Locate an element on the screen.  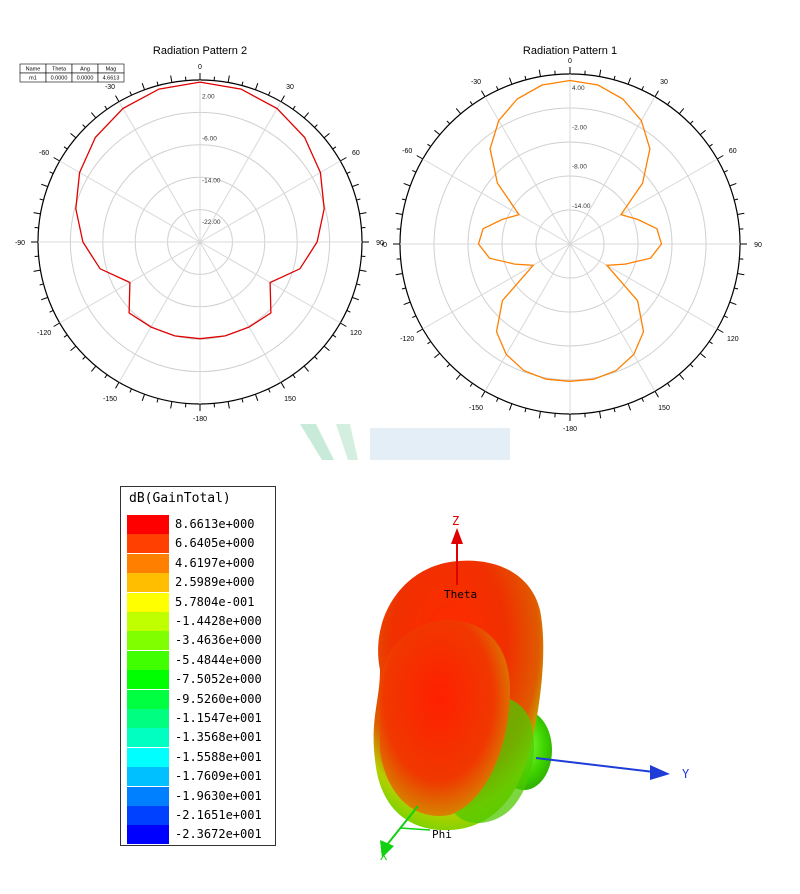
legend-label: -7.5052e+000 is located at coordinates (218, 679).